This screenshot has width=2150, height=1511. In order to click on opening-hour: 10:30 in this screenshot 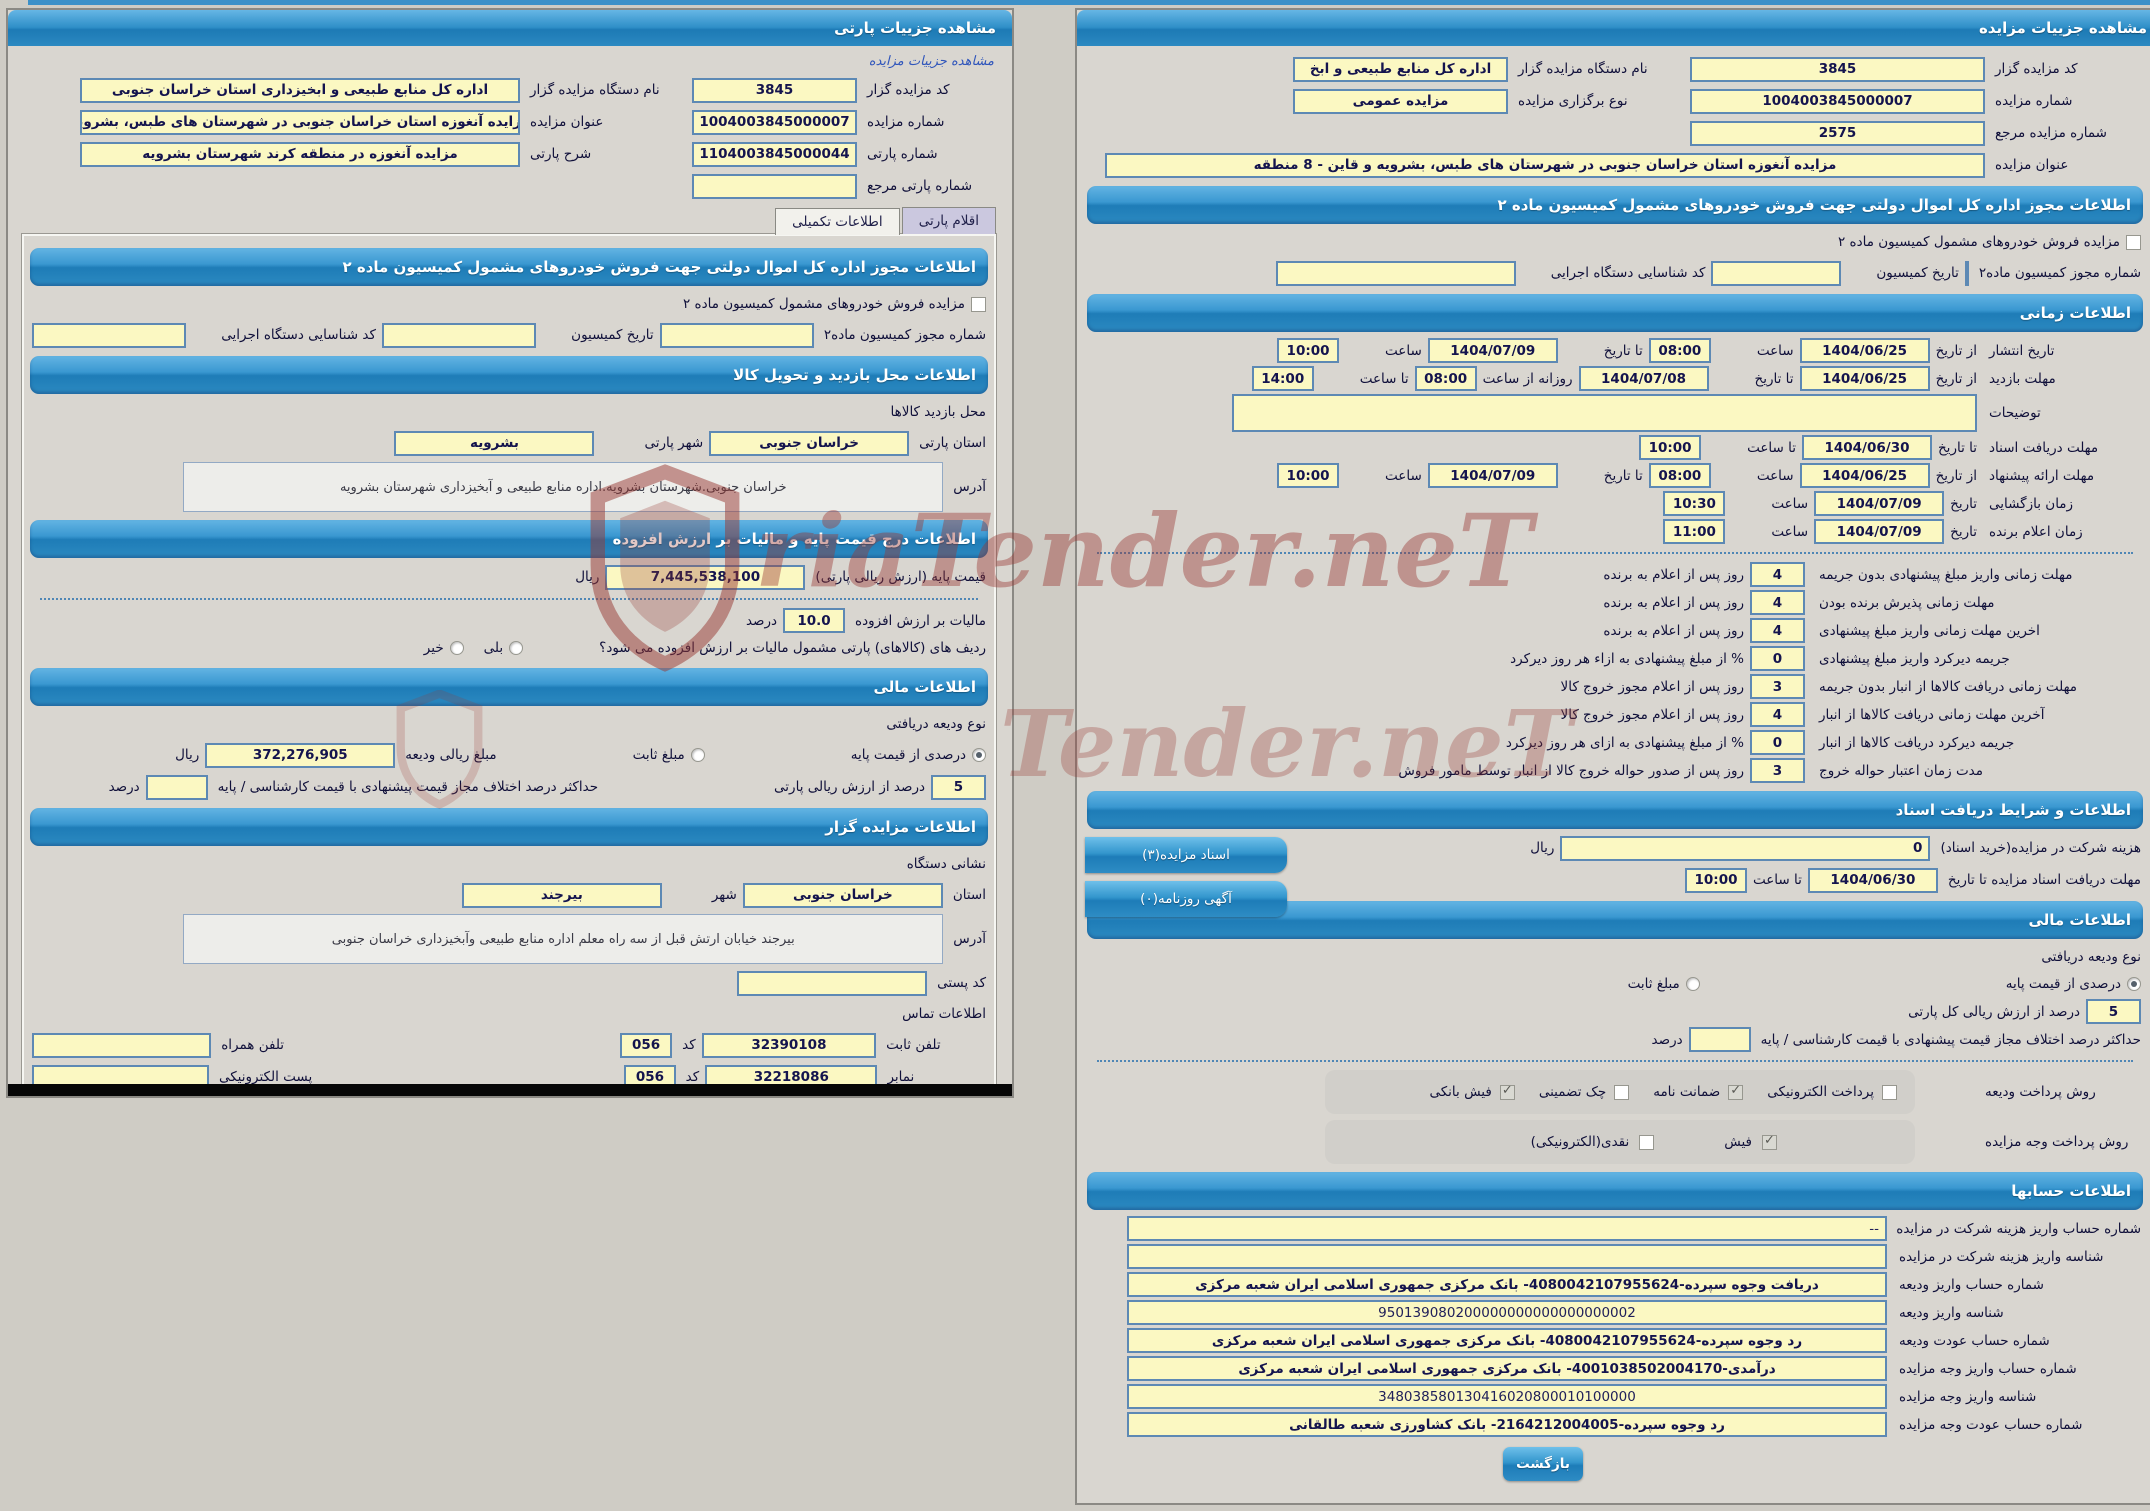, I will do `click(1694, 503)`.